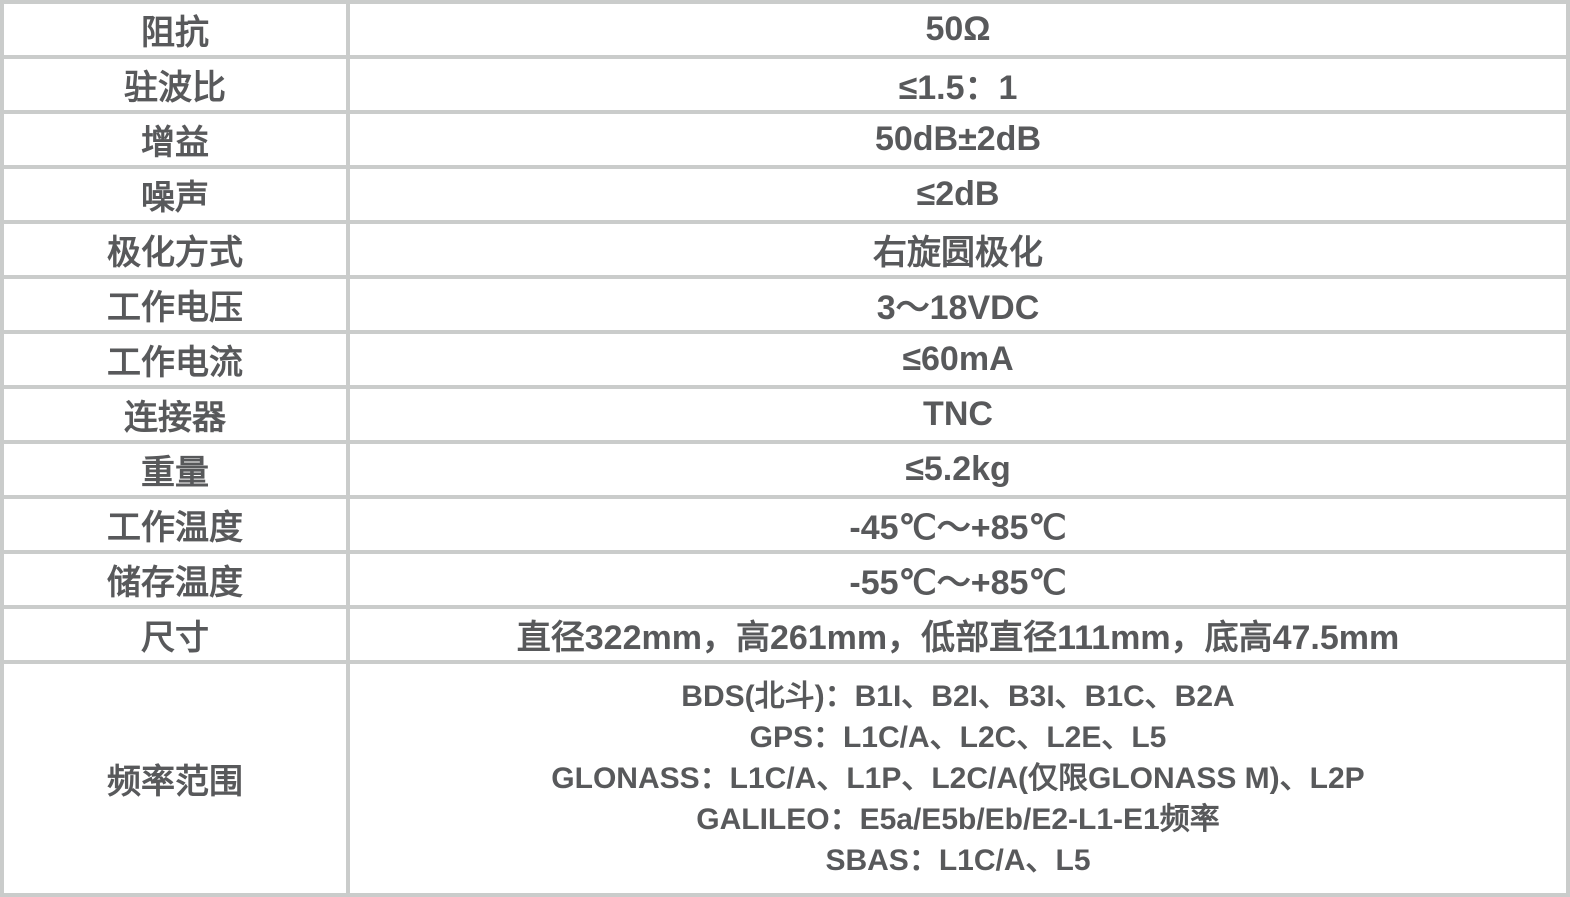 This screenshot has height=897, width=1570. What do you see at coordinates (175, 139) in the screenshot?
I see `spec-label: 增益` at bounding box center [175, 139].